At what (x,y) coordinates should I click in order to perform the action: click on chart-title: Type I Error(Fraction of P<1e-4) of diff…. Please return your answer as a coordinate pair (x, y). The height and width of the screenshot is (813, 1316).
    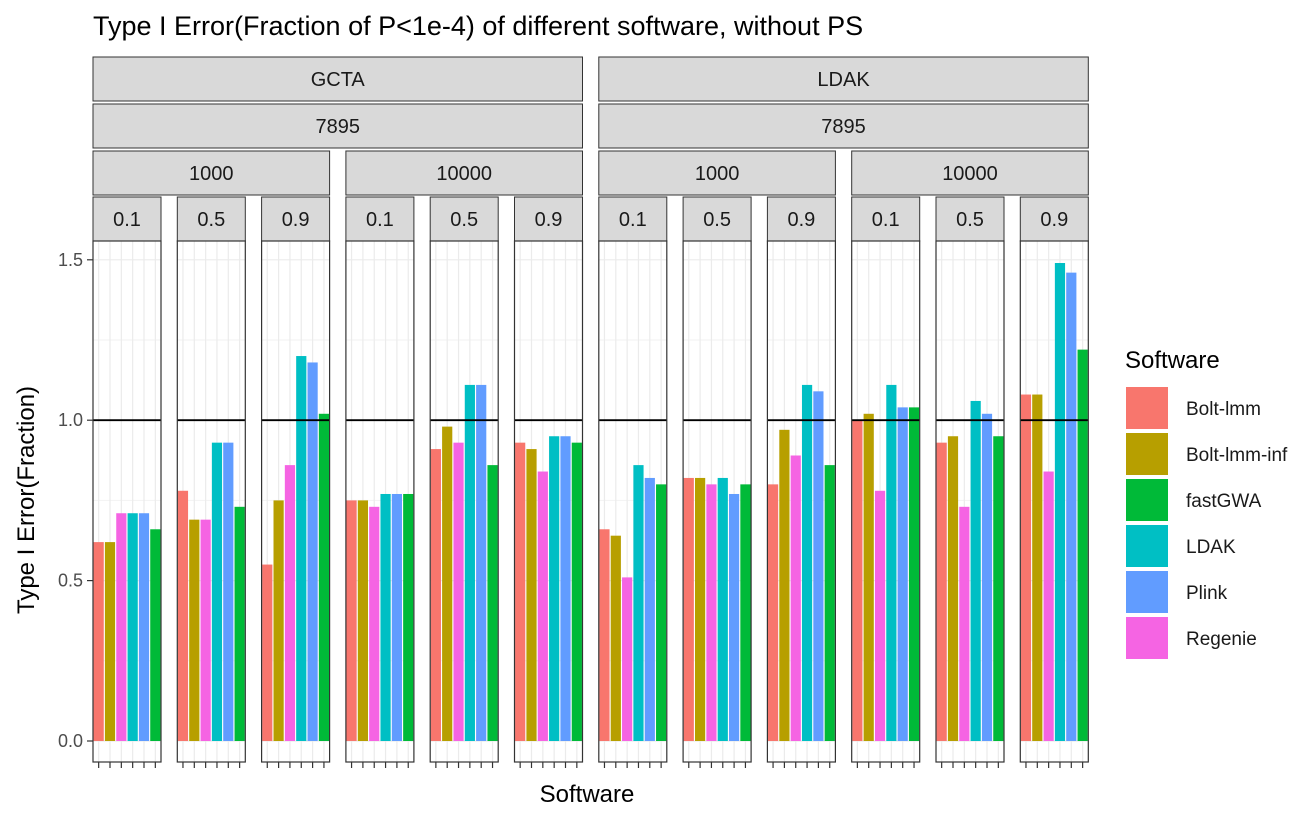
    Looking at the image, I should click on (478, 26).